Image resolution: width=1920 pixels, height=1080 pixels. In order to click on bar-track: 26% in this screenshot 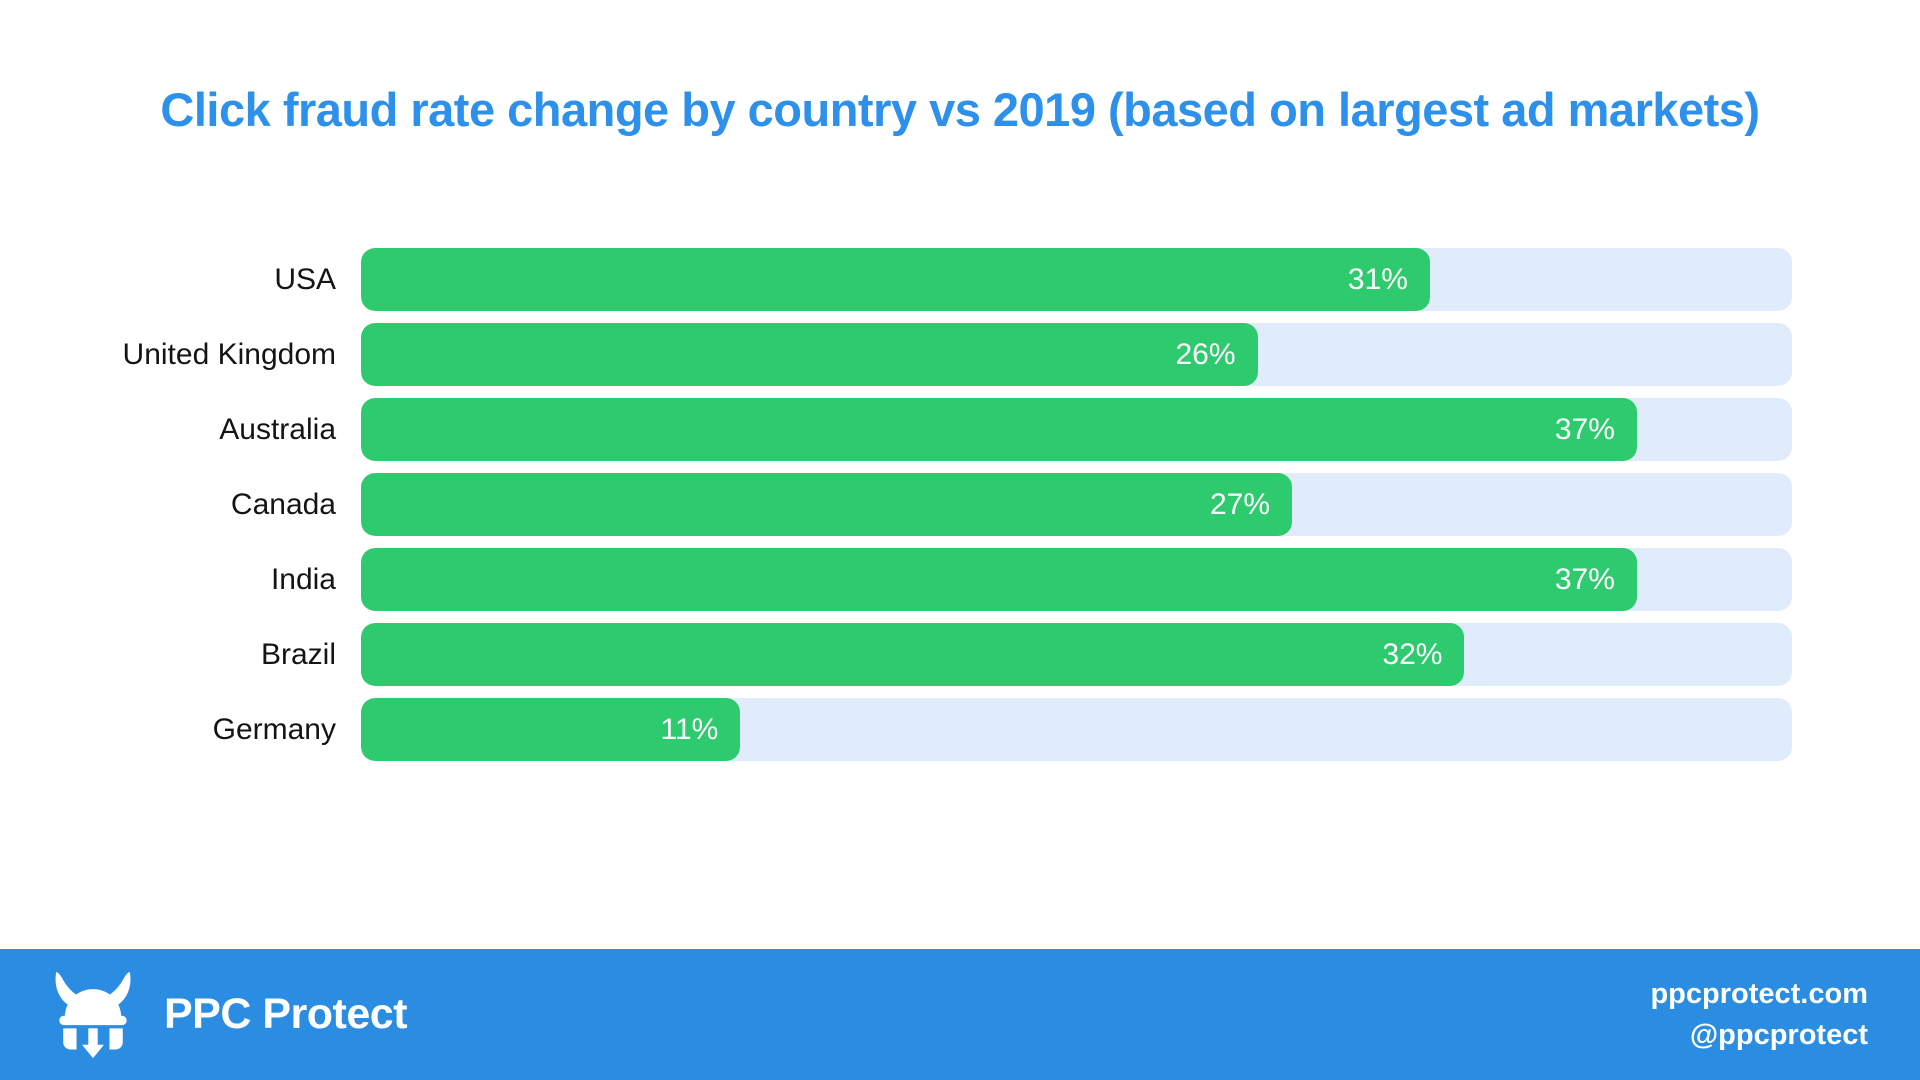, I will do `click(1076, 354)`.